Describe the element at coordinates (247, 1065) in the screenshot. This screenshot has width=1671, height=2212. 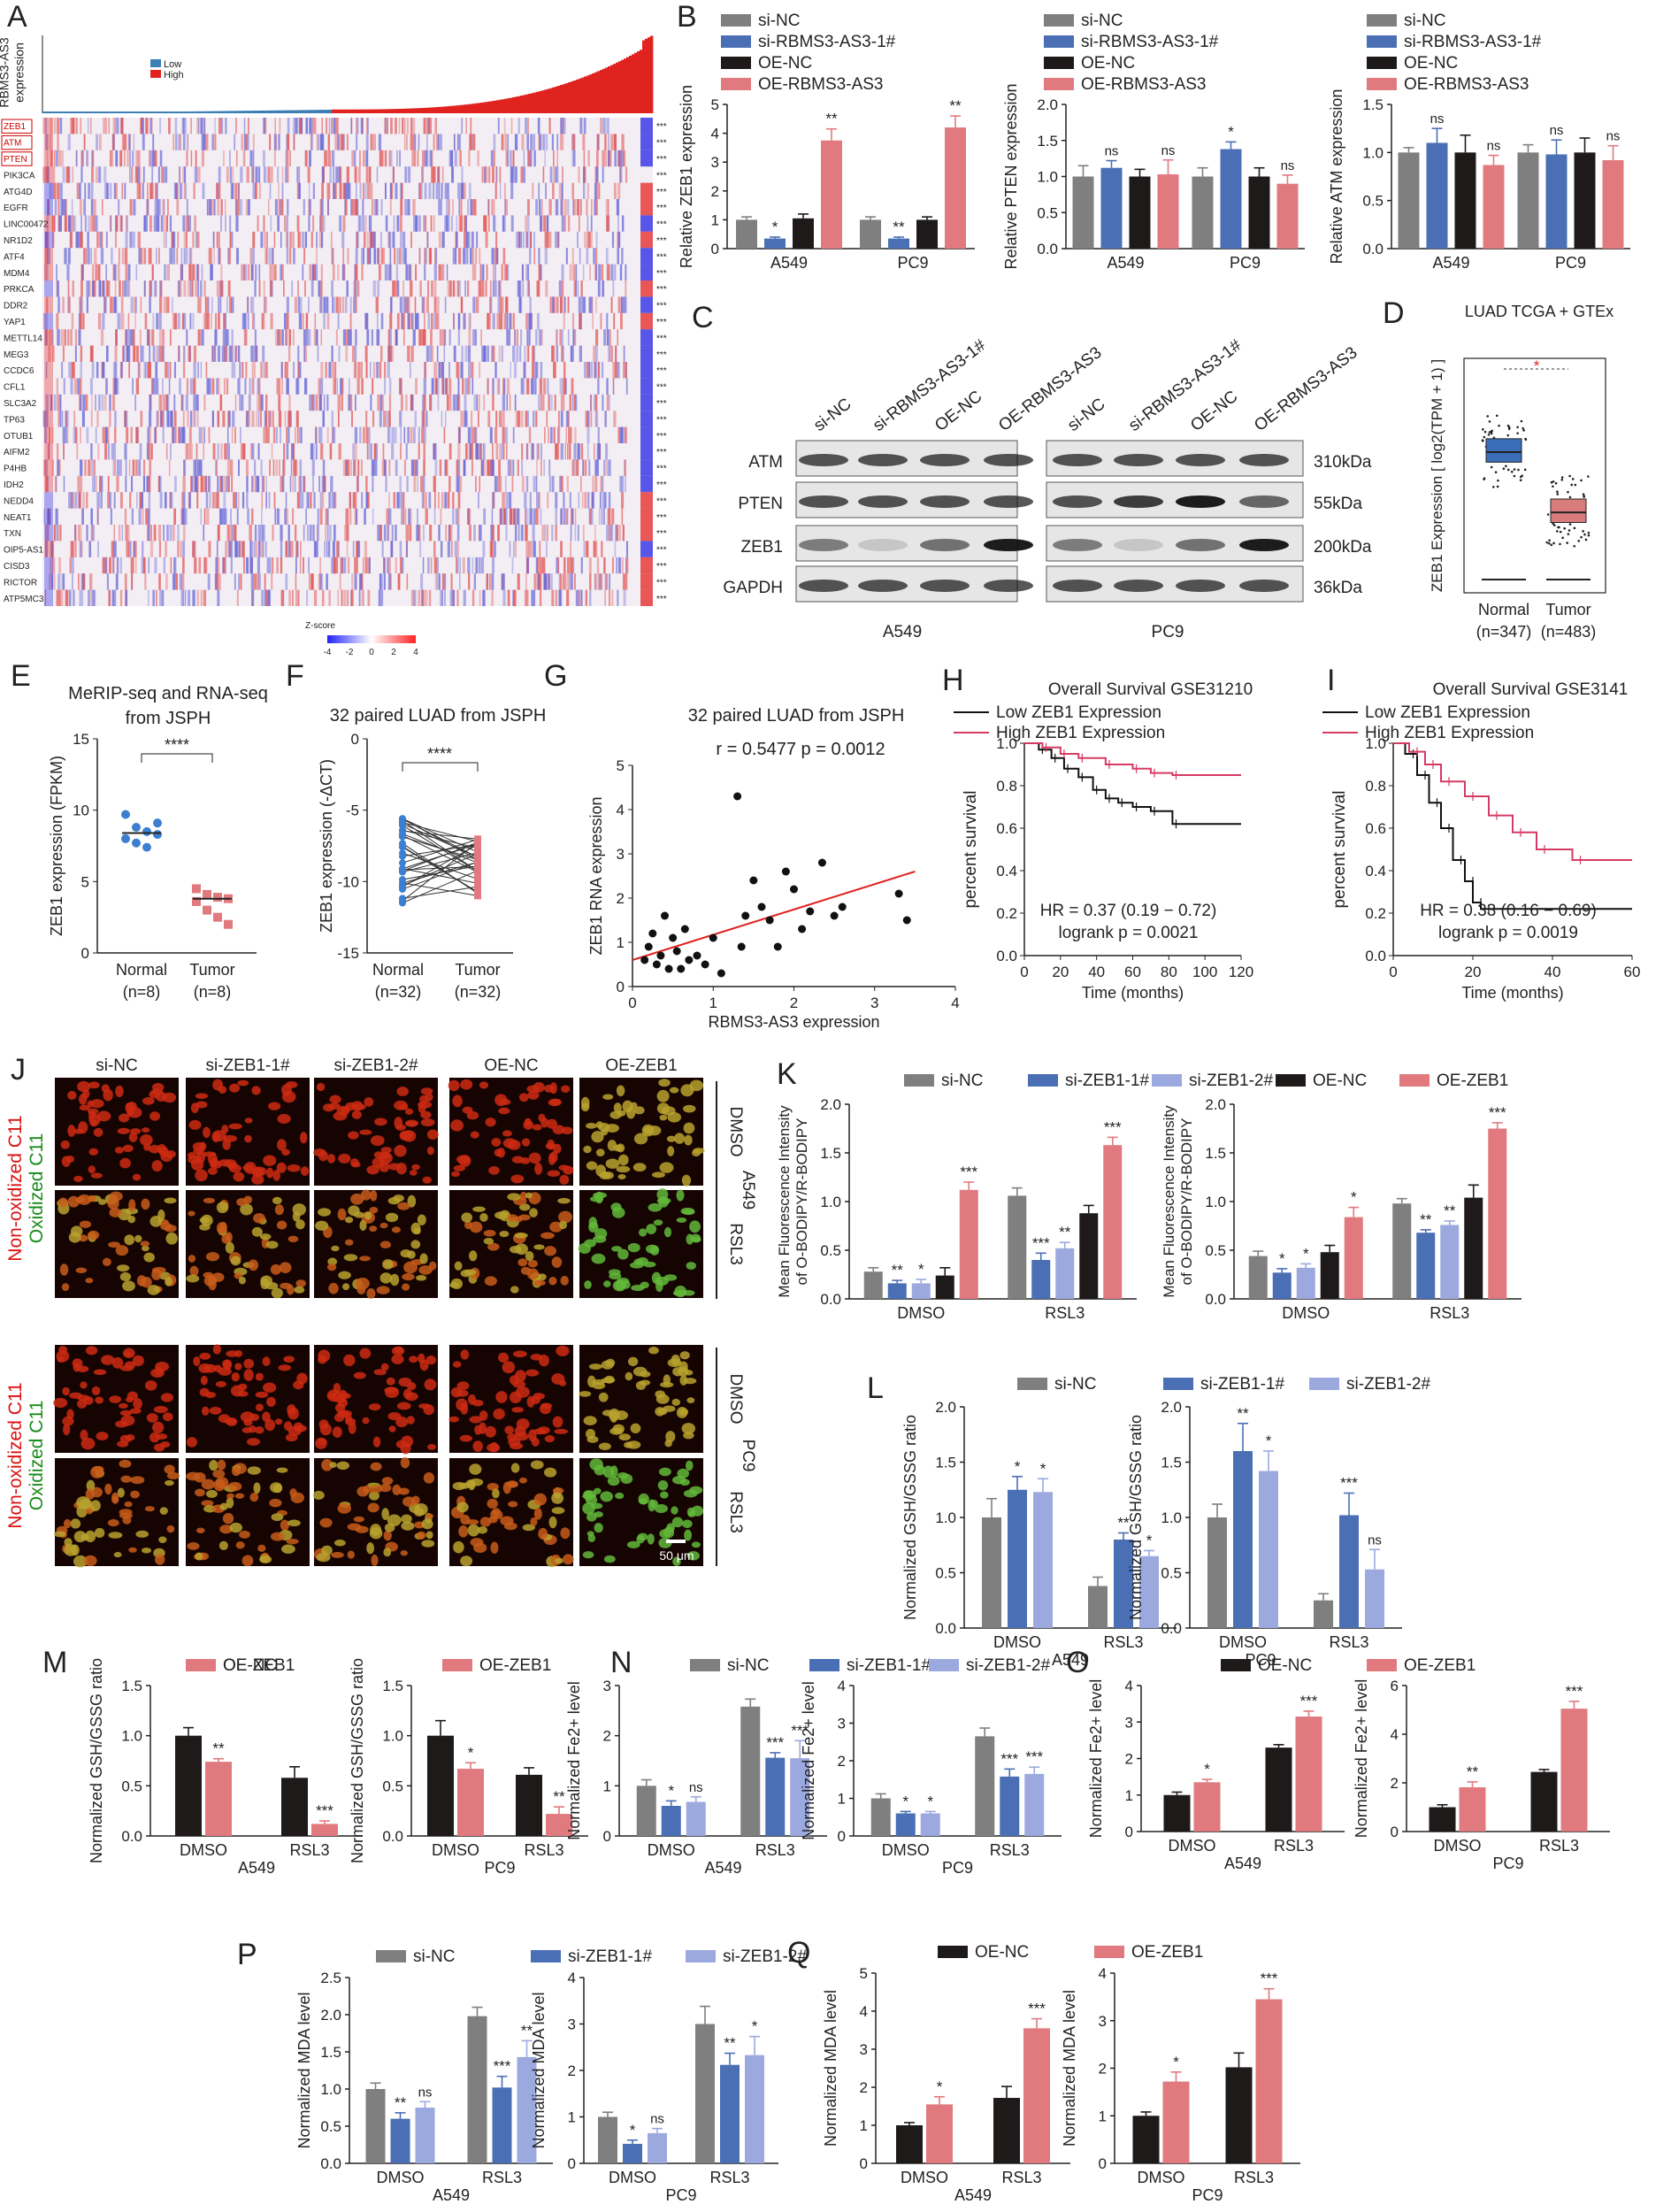
I see `column-label: si-ZEB1-1#` at that location.